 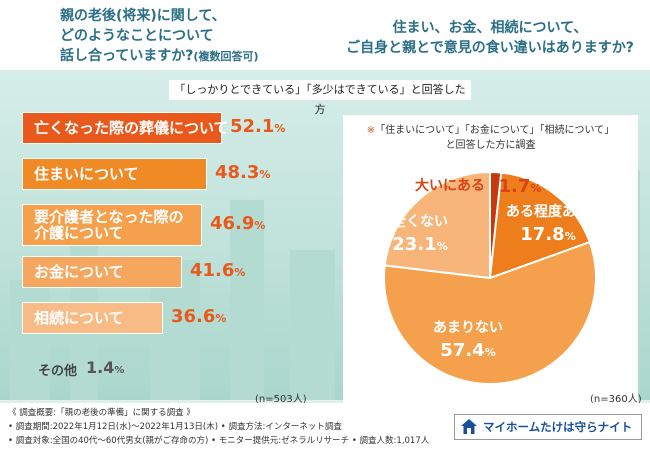 I want to click on bar-value: 46.9%, so click(x=238, y=223).